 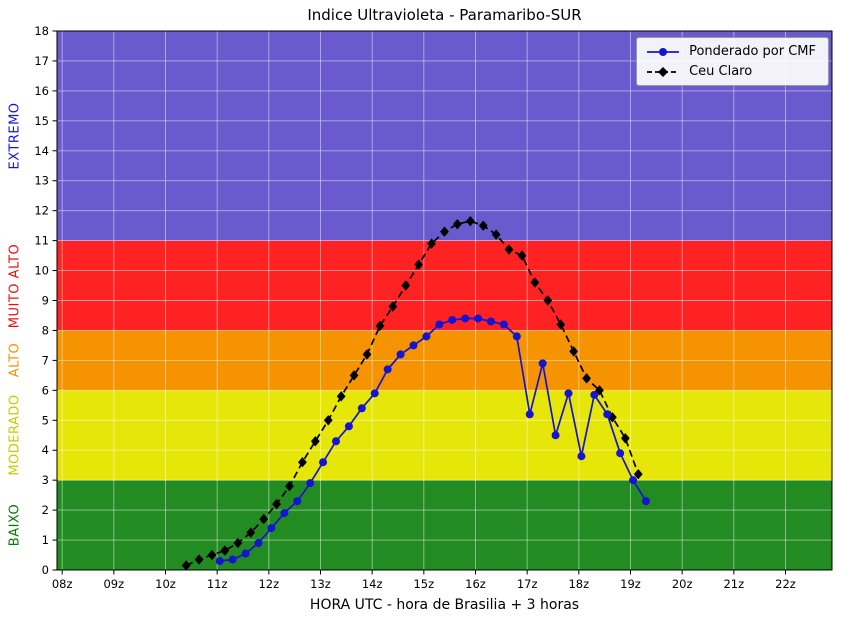 What do you see at coordinates (113, 584) in the screenshot?
I see `x-tick-label: 09z` at bounding box center [113, 584].